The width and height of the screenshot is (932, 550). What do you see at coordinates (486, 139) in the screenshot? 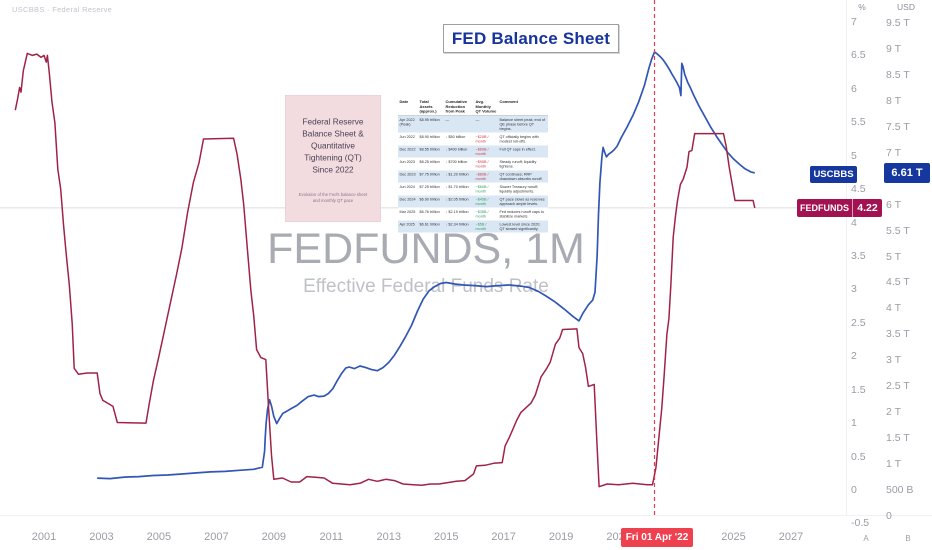
I see `table-cell-volume: ~$20B / month` at bounding box center [486, 139].